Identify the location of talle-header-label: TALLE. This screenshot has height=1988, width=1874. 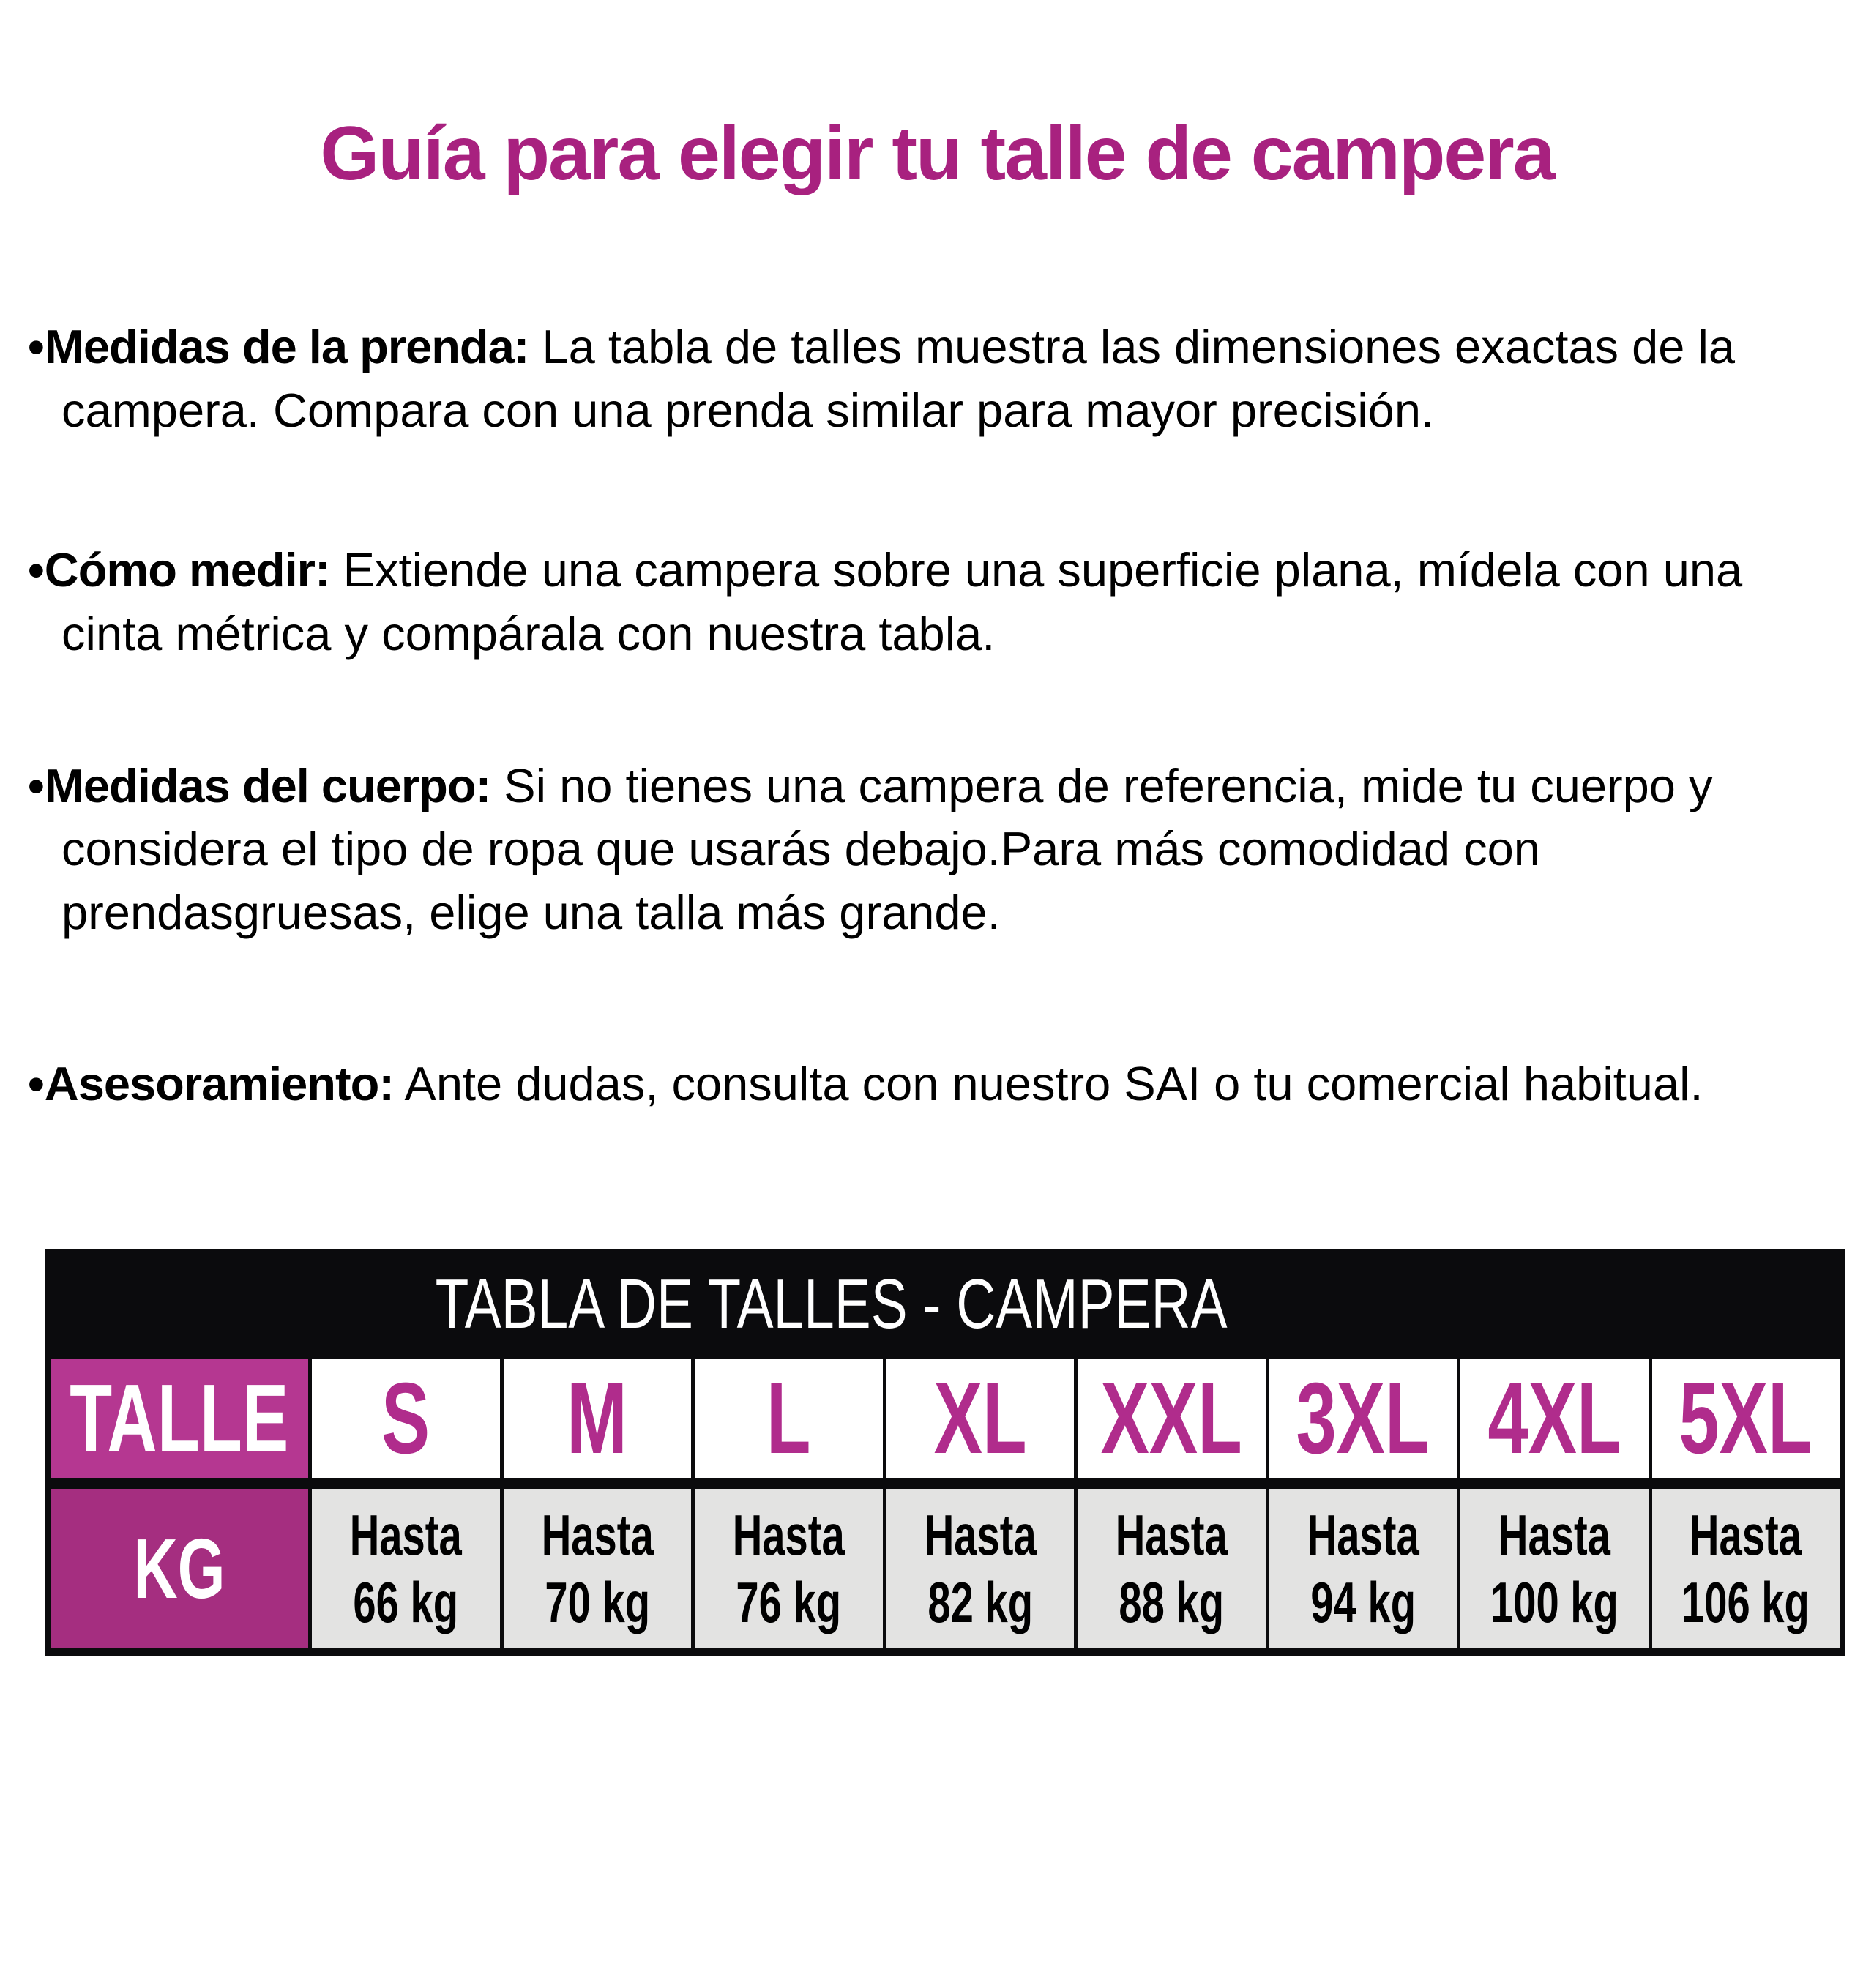
(179, 1418).